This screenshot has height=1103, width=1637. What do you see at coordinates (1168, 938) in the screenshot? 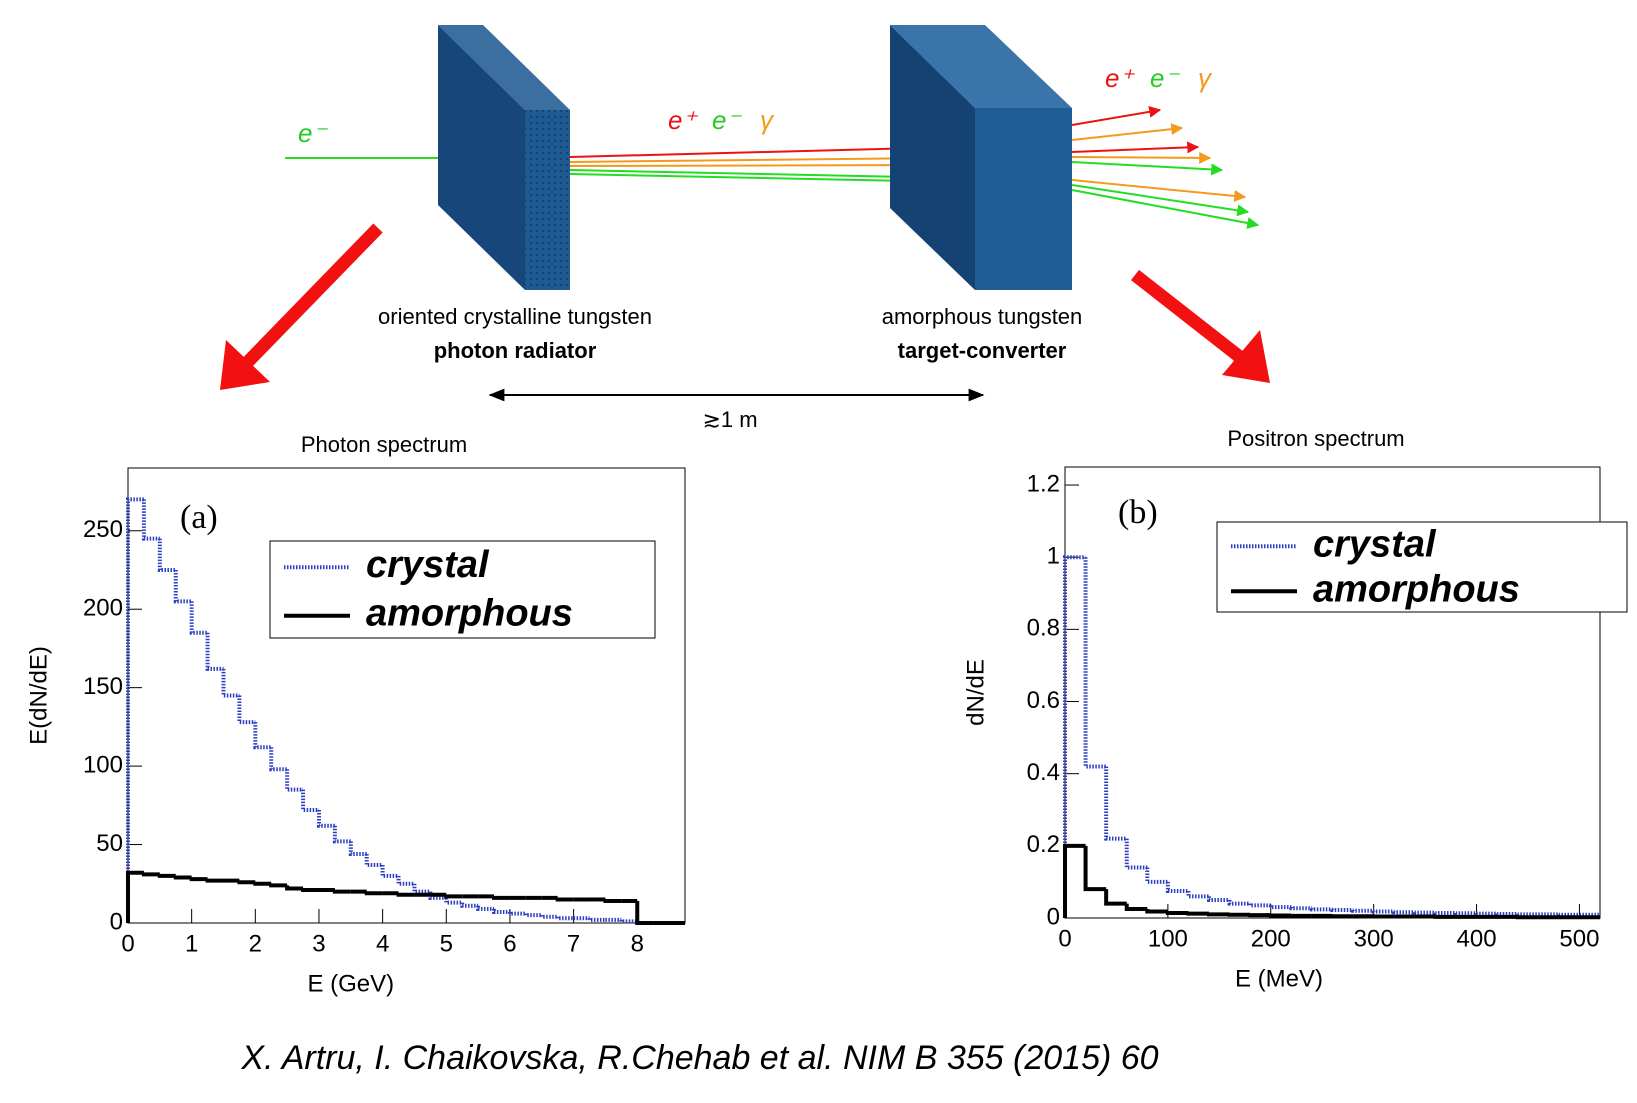
I see `x-tick-label: 100` at bounding box center [1168, 938].